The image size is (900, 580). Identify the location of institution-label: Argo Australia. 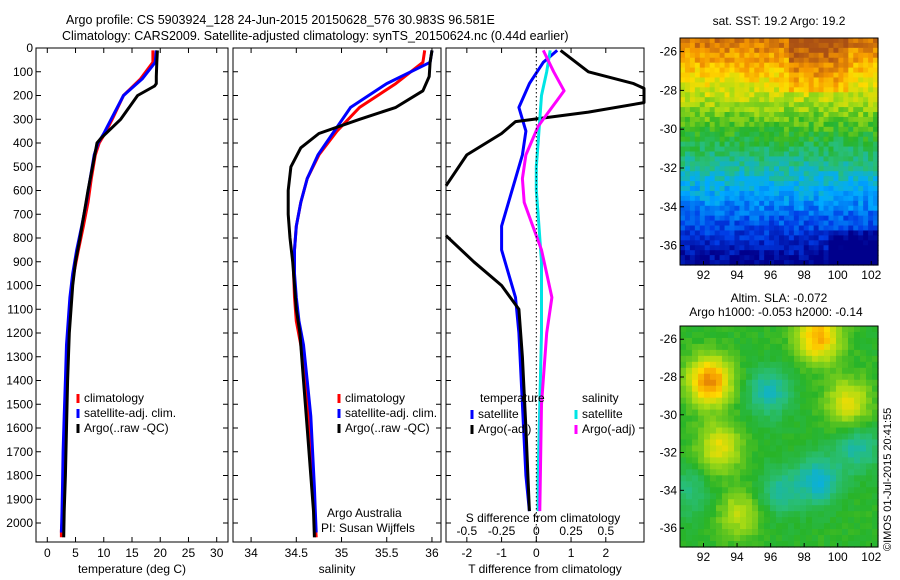
(364, 513).